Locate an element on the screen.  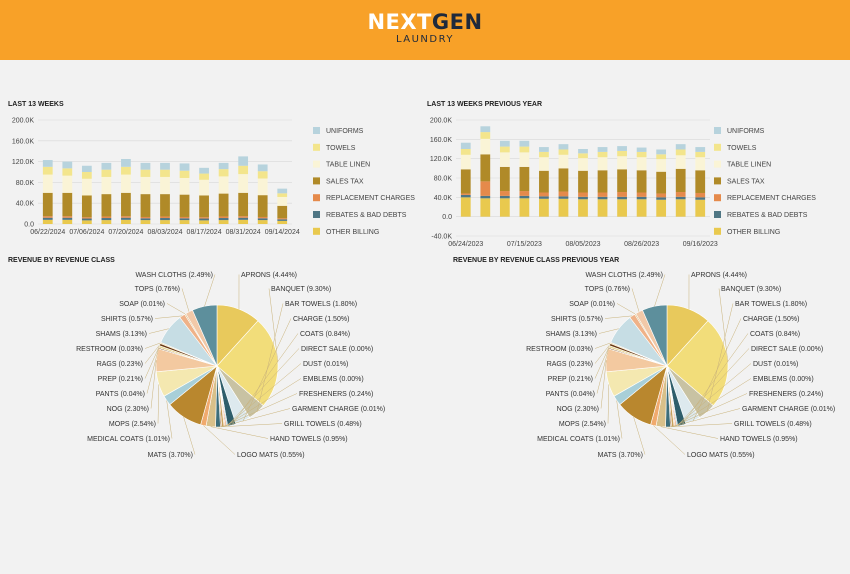
pie-label: DIRECT SALE (0.00%) is located at coordinates (337, 349).